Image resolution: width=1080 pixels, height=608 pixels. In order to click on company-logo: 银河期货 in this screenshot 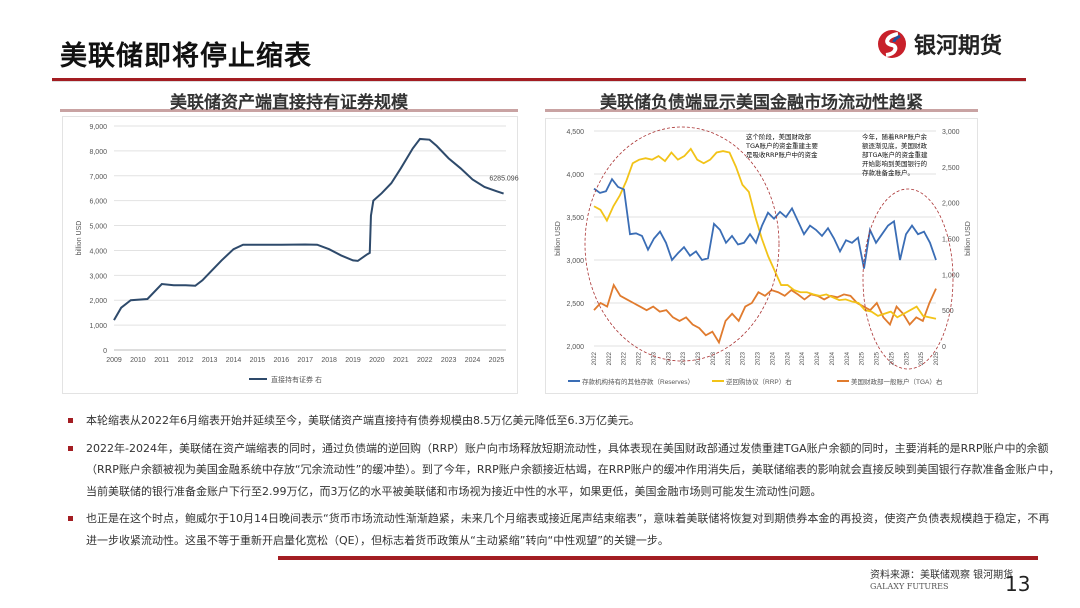, I will do `click(939, 44)`.